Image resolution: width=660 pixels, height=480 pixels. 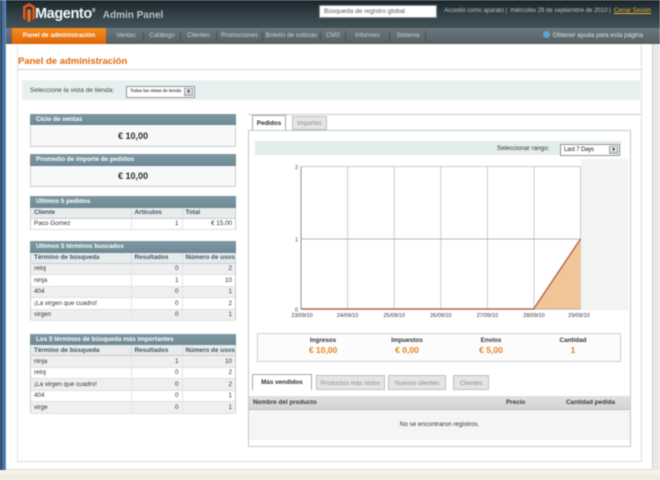 What do you see at coordinates (487, 316) in the screenshot?
I see `svg-text: 27/09/10` at bounding box center [487, 316].